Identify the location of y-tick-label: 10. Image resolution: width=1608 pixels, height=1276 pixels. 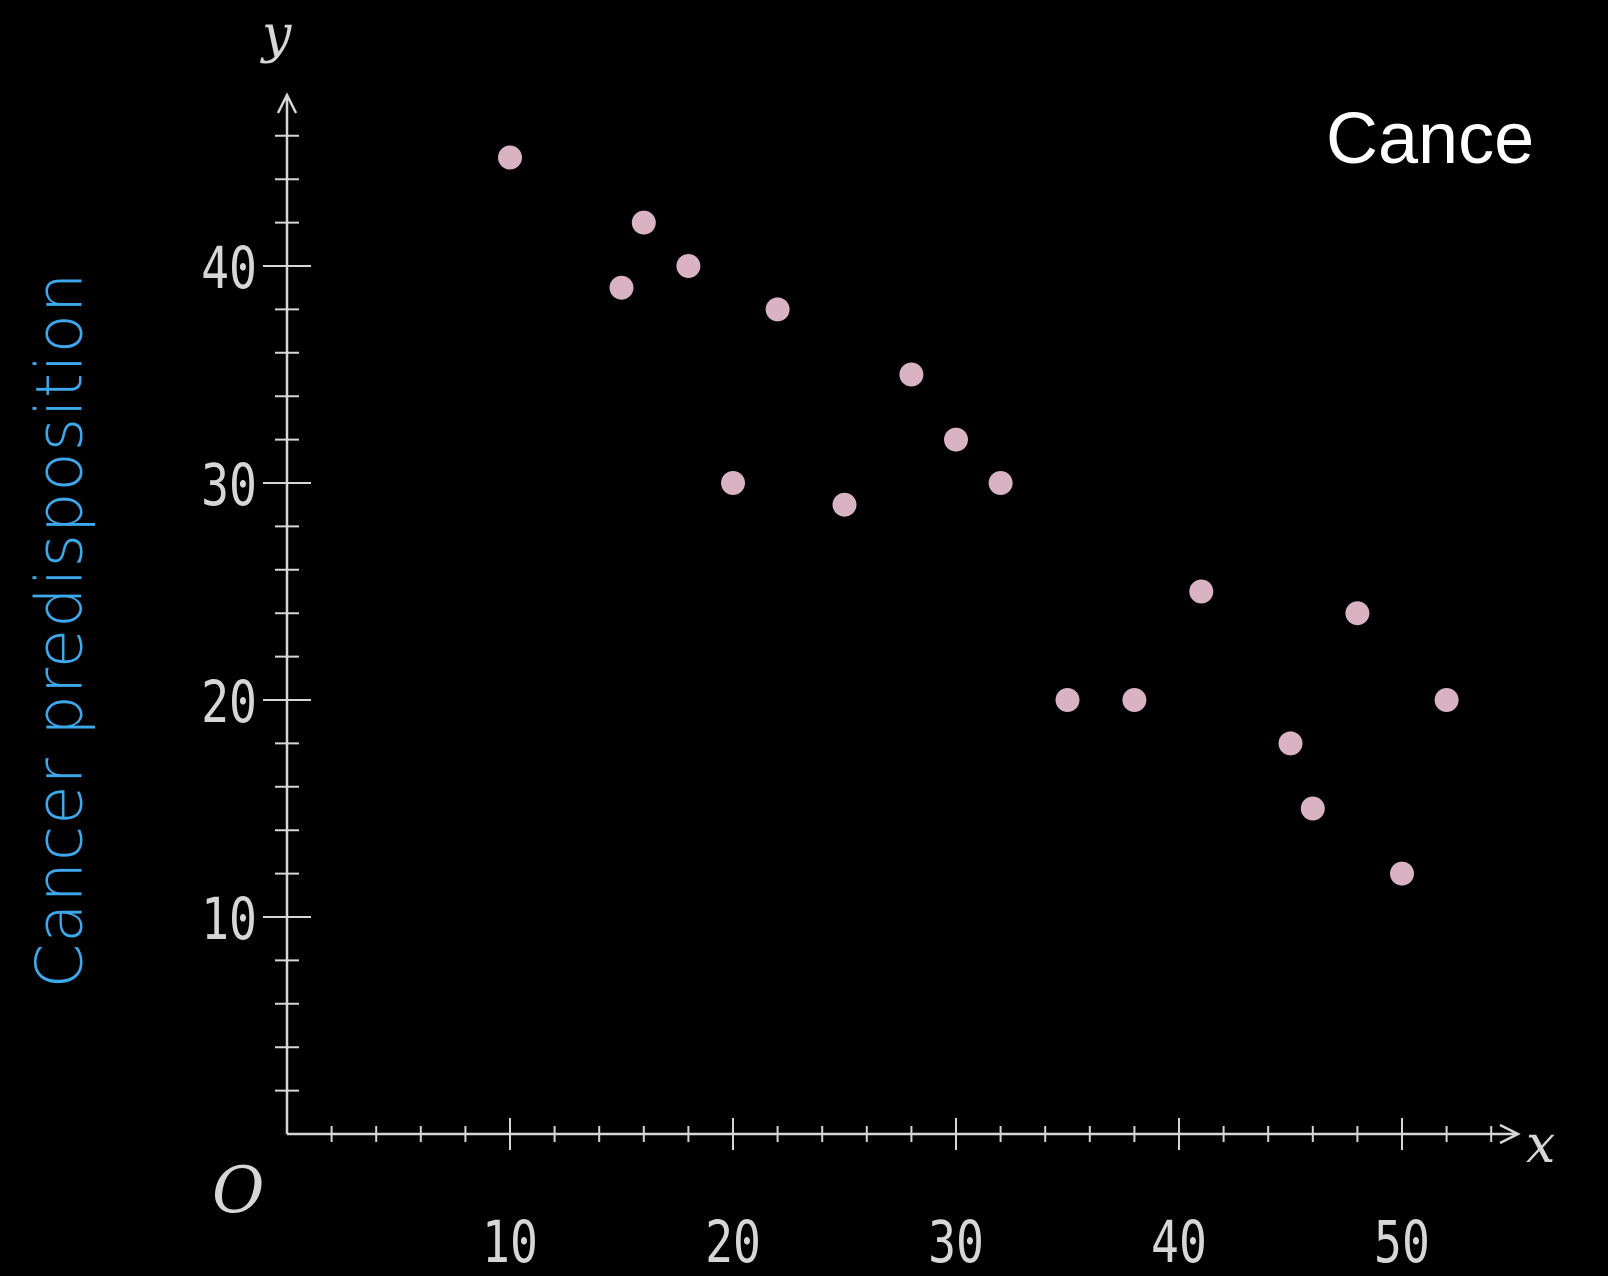
(229, 919).